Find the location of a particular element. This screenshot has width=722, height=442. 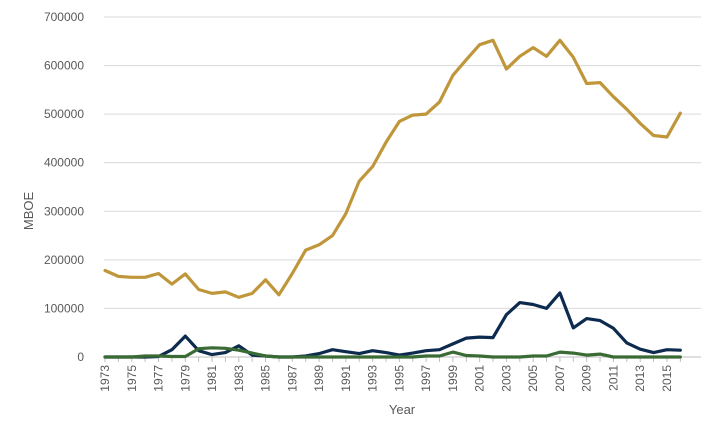

x-tick-label: 1999 is located at coordinates (453, 378).